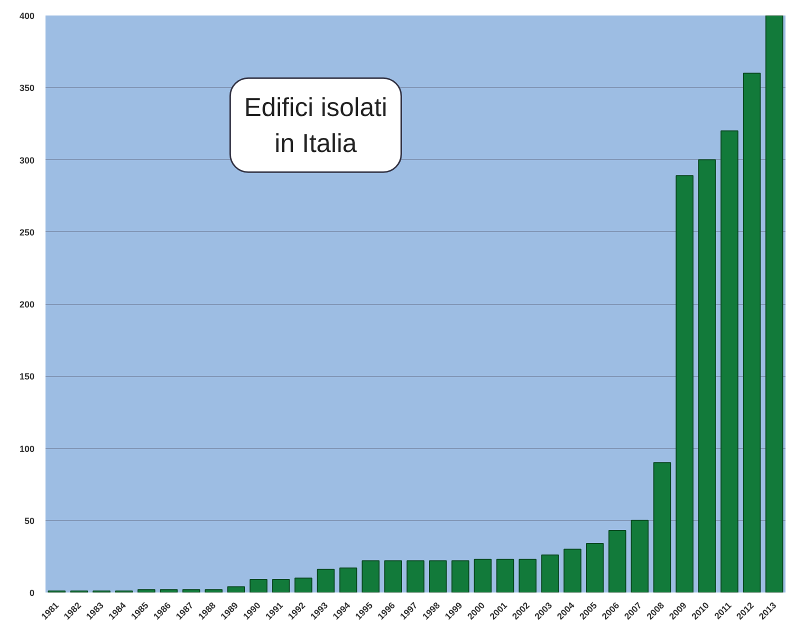 This screenshot has height=630, width=793. I want to click on y-tick-label: 400, so click(27, 16).